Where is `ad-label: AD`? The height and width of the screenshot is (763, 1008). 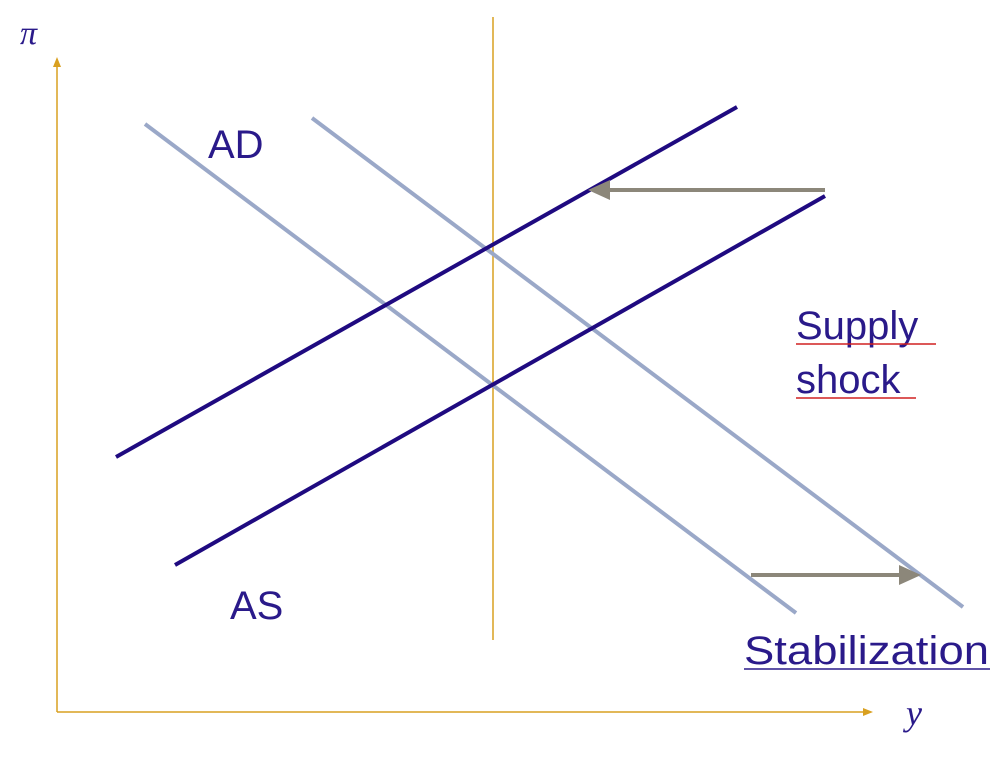 ad-label: AD is located at coordinates (236, 145).